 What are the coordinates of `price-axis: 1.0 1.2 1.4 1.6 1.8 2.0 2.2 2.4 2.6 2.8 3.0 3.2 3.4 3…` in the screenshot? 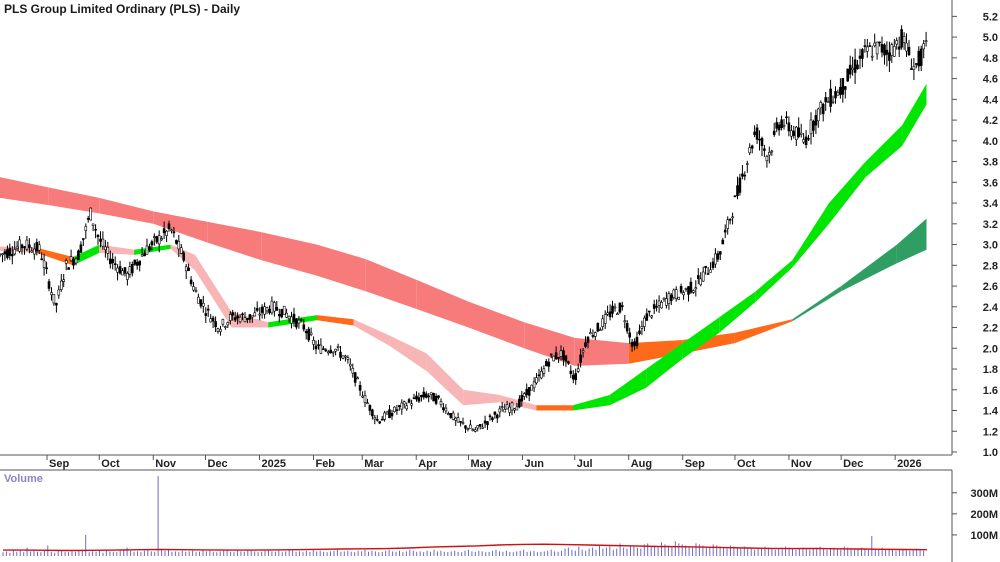 It's located at (975, 229).